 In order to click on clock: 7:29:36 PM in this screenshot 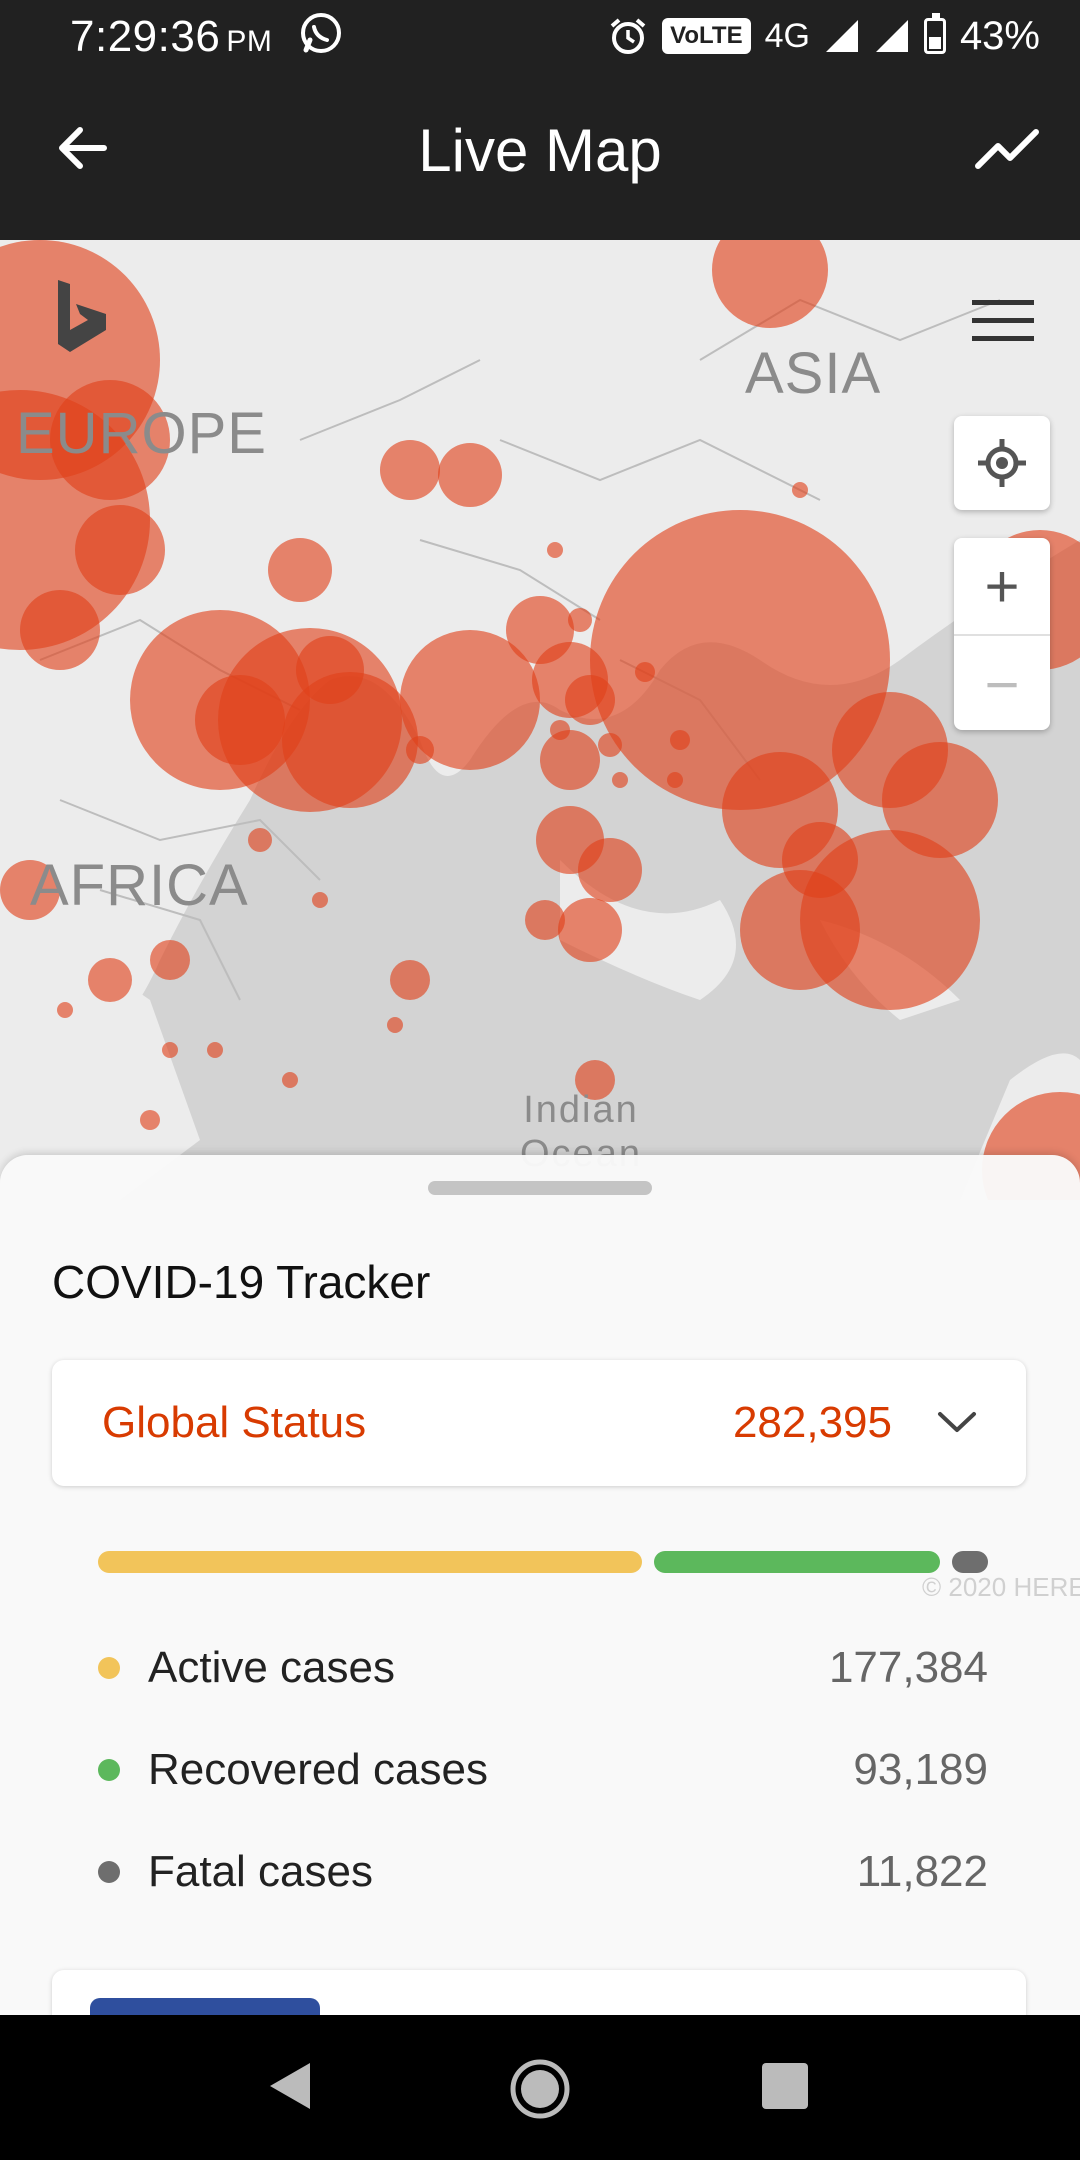, I will do `click(171, 37)`.